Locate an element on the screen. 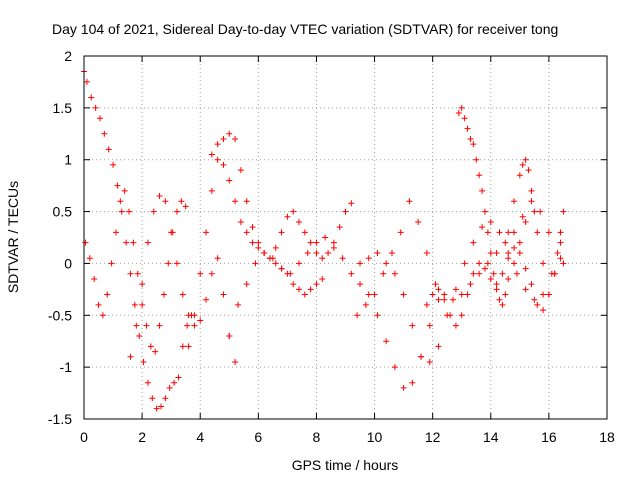 The image size is (640, 480). series-satellite-track-g is located at coordinates (460, 258).